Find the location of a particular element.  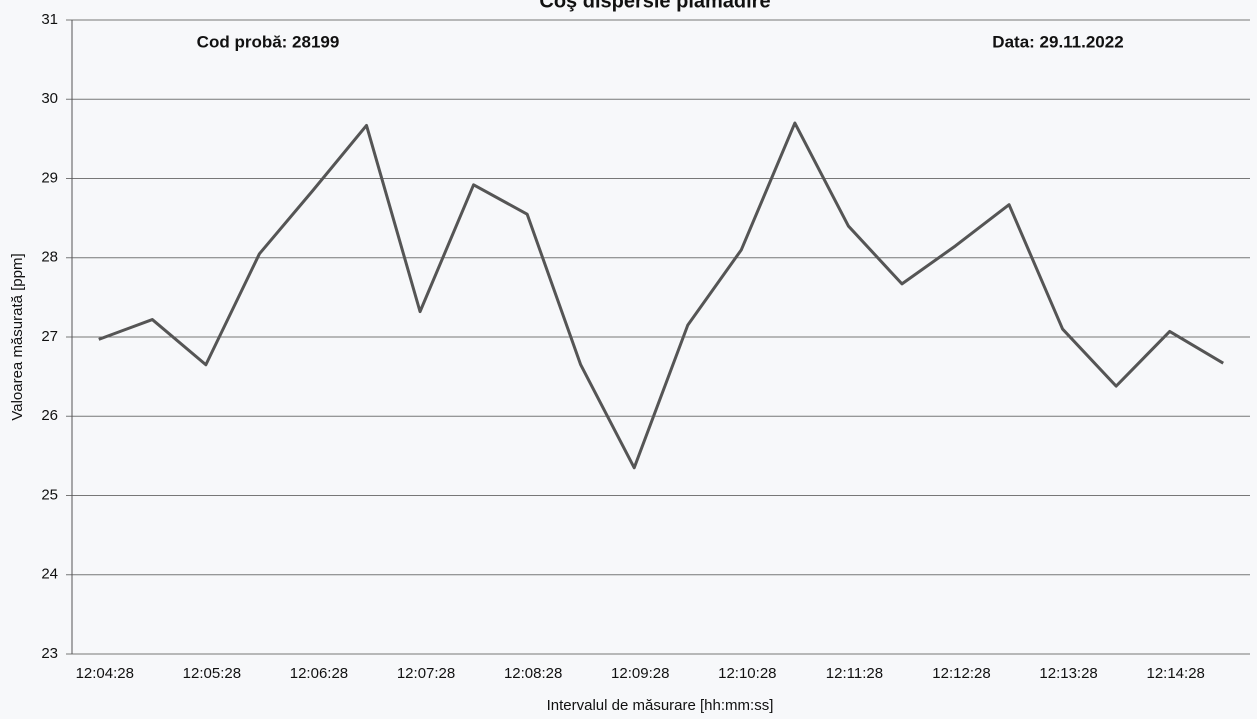

y-tick-label: 26 is located at coordinates (49, 415).